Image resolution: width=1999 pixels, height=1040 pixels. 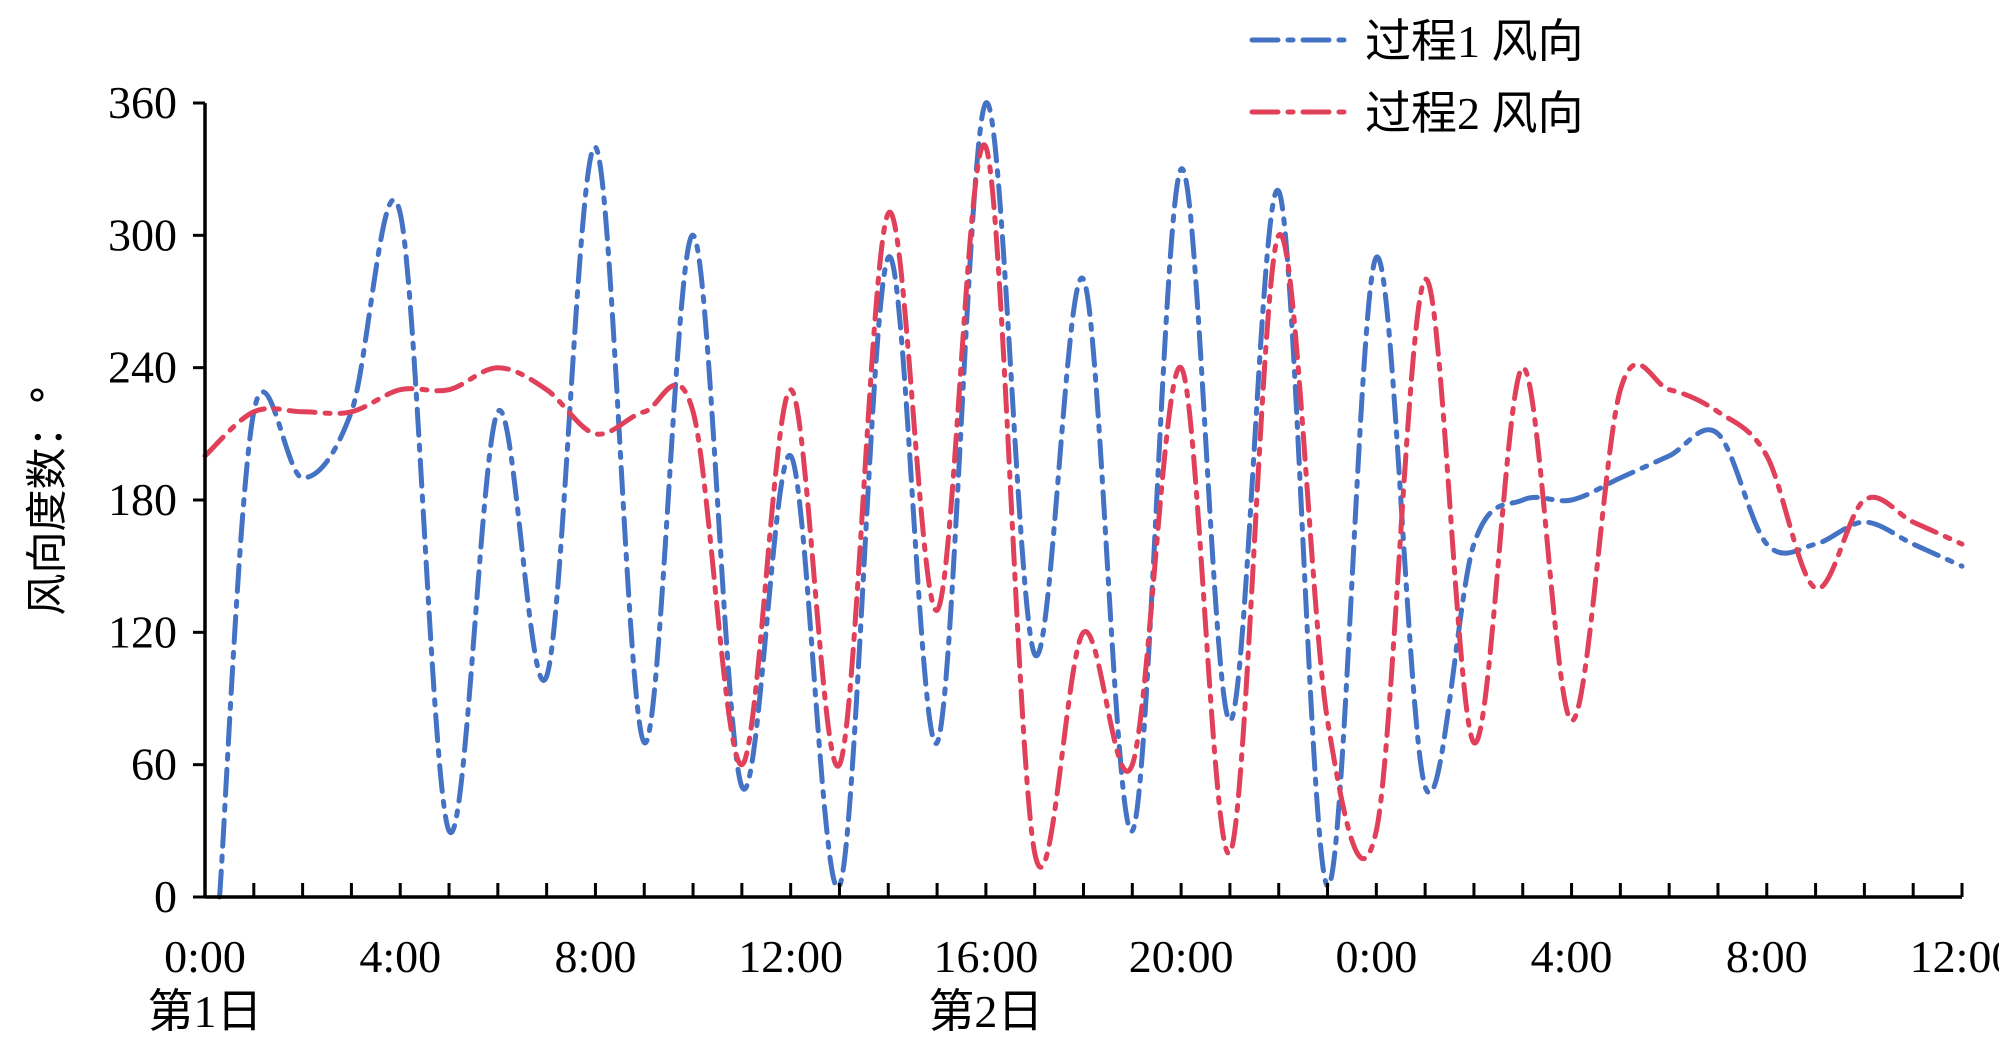 What do you see at coordinates (142, 631) in the screenshot?
I see `y-tick-label: 120` at bounding box center [142, 631].